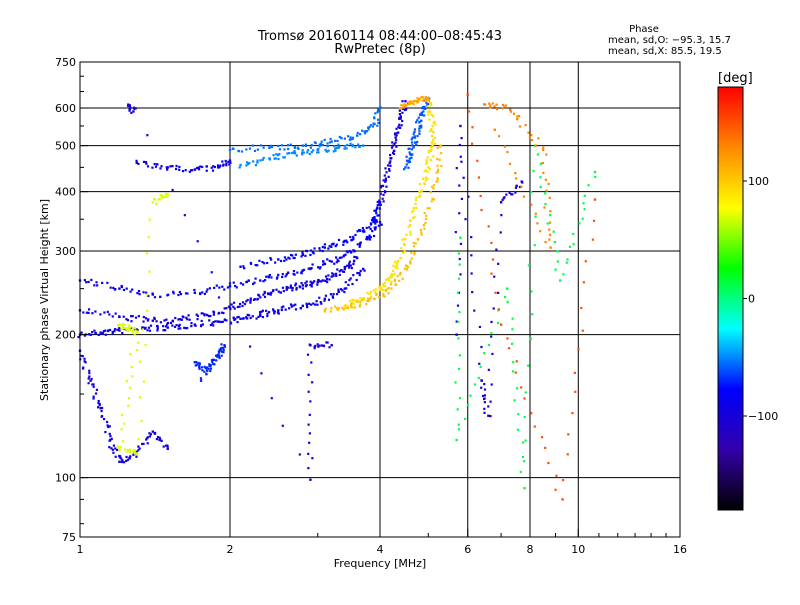 Image resolution: width=800 pixels, height=605 pixels. What do you see at coordinates (80, 549) in the screenshot?
I see `x-tick-label: 1` at bounding box center [80, 549].